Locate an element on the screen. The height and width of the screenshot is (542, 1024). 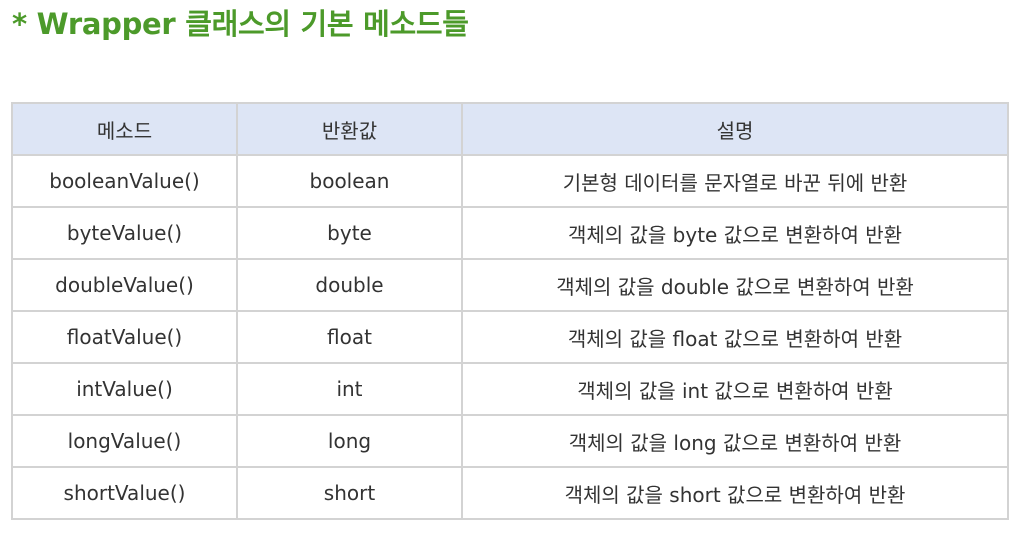
method-cell: longValue() is located at coordinates (124, 441).